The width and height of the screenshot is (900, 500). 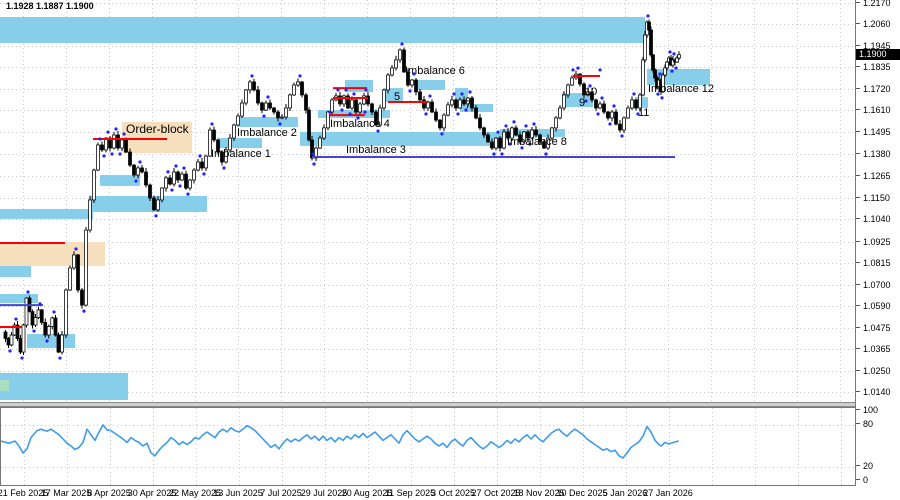 I want to click on price-tick-label: 1.0590, so click(x=873, y=305).